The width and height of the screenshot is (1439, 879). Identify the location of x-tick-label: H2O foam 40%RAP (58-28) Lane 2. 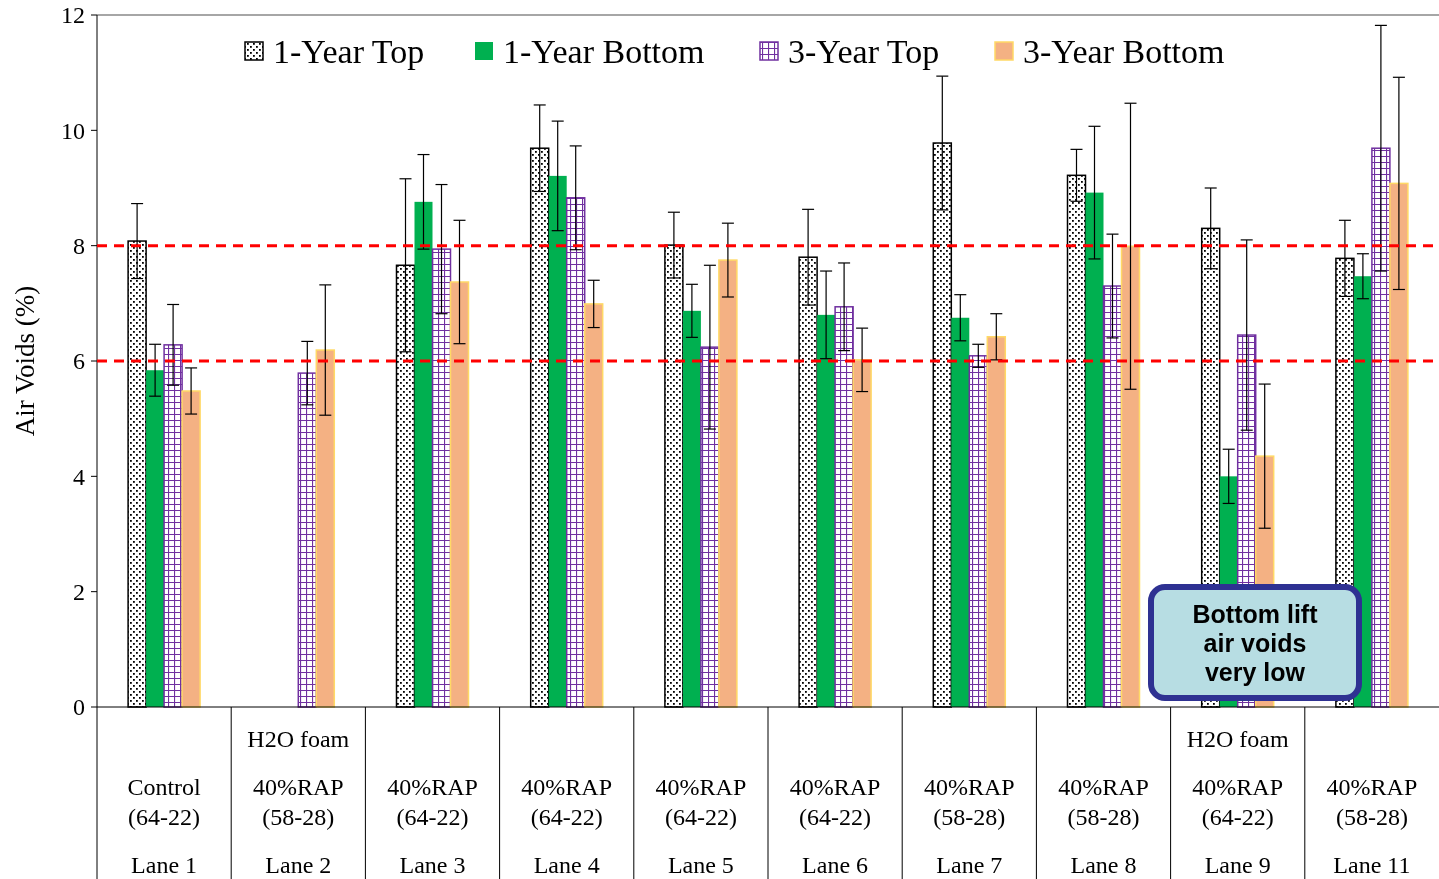
(298, 802).